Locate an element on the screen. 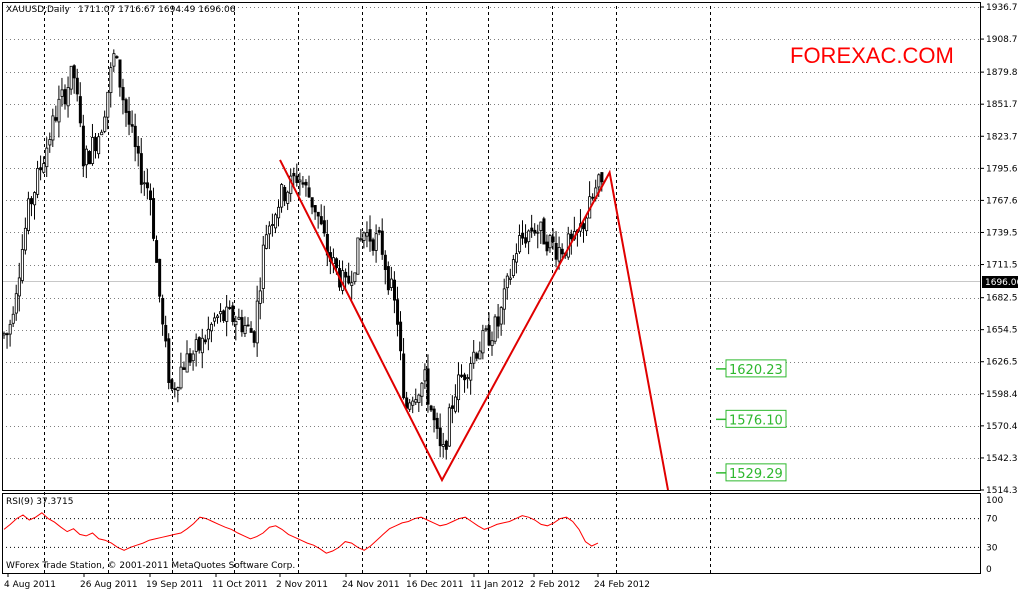  price-tick-label: 1936.75 is located at coordinates (1002, 8).